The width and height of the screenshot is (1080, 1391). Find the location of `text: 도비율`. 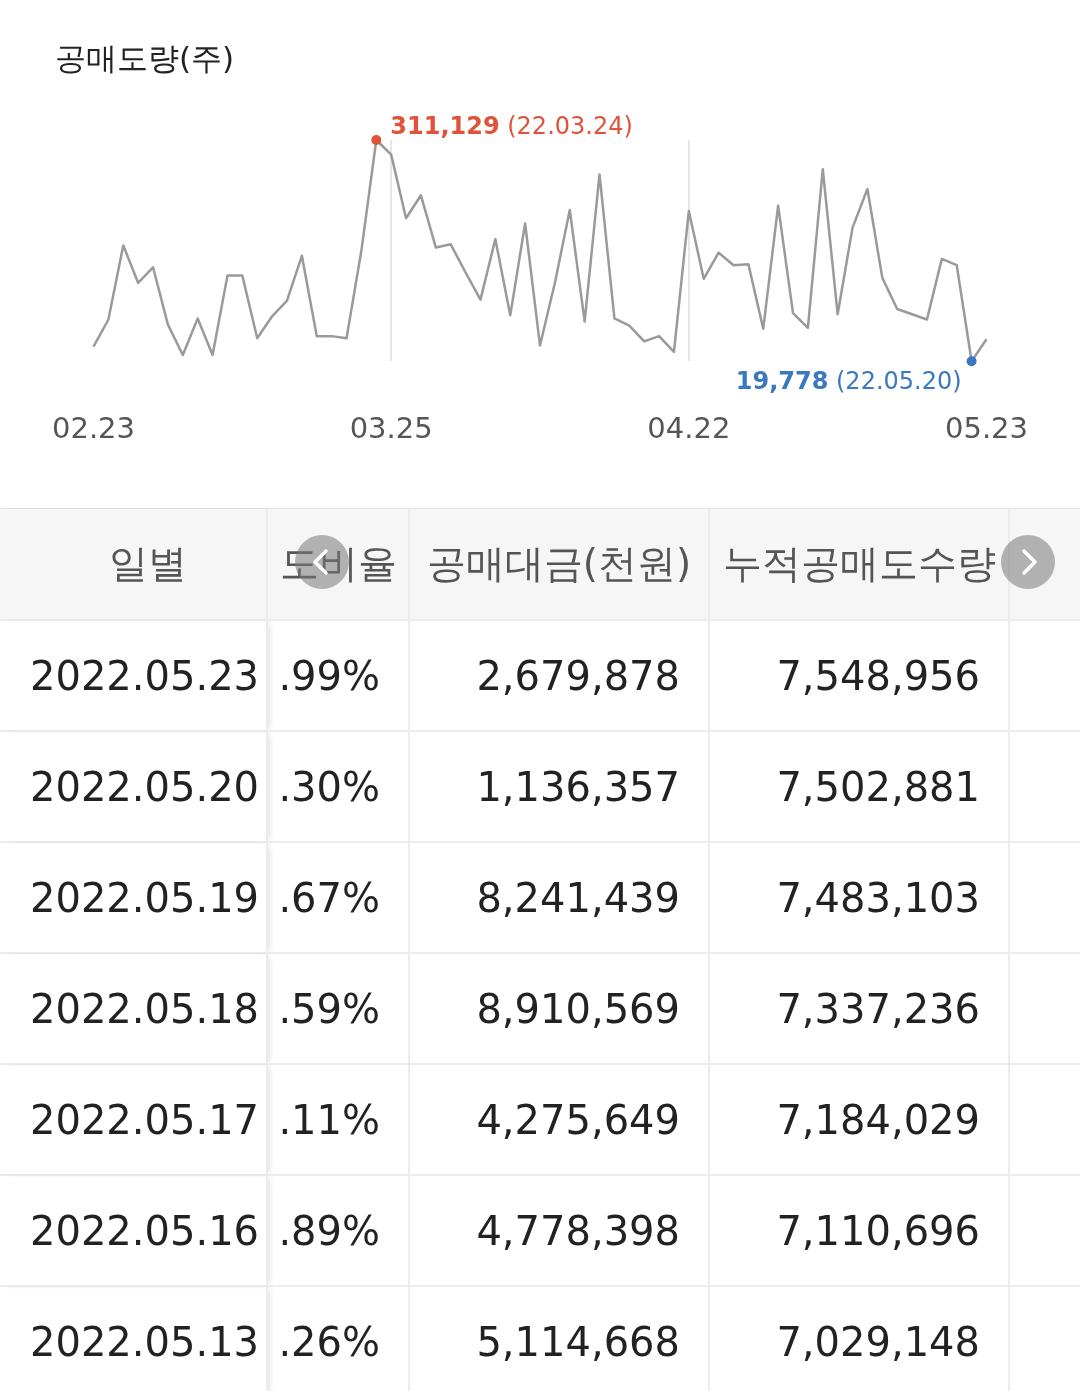

text: 도비율 is located at coordinates (339, 565).